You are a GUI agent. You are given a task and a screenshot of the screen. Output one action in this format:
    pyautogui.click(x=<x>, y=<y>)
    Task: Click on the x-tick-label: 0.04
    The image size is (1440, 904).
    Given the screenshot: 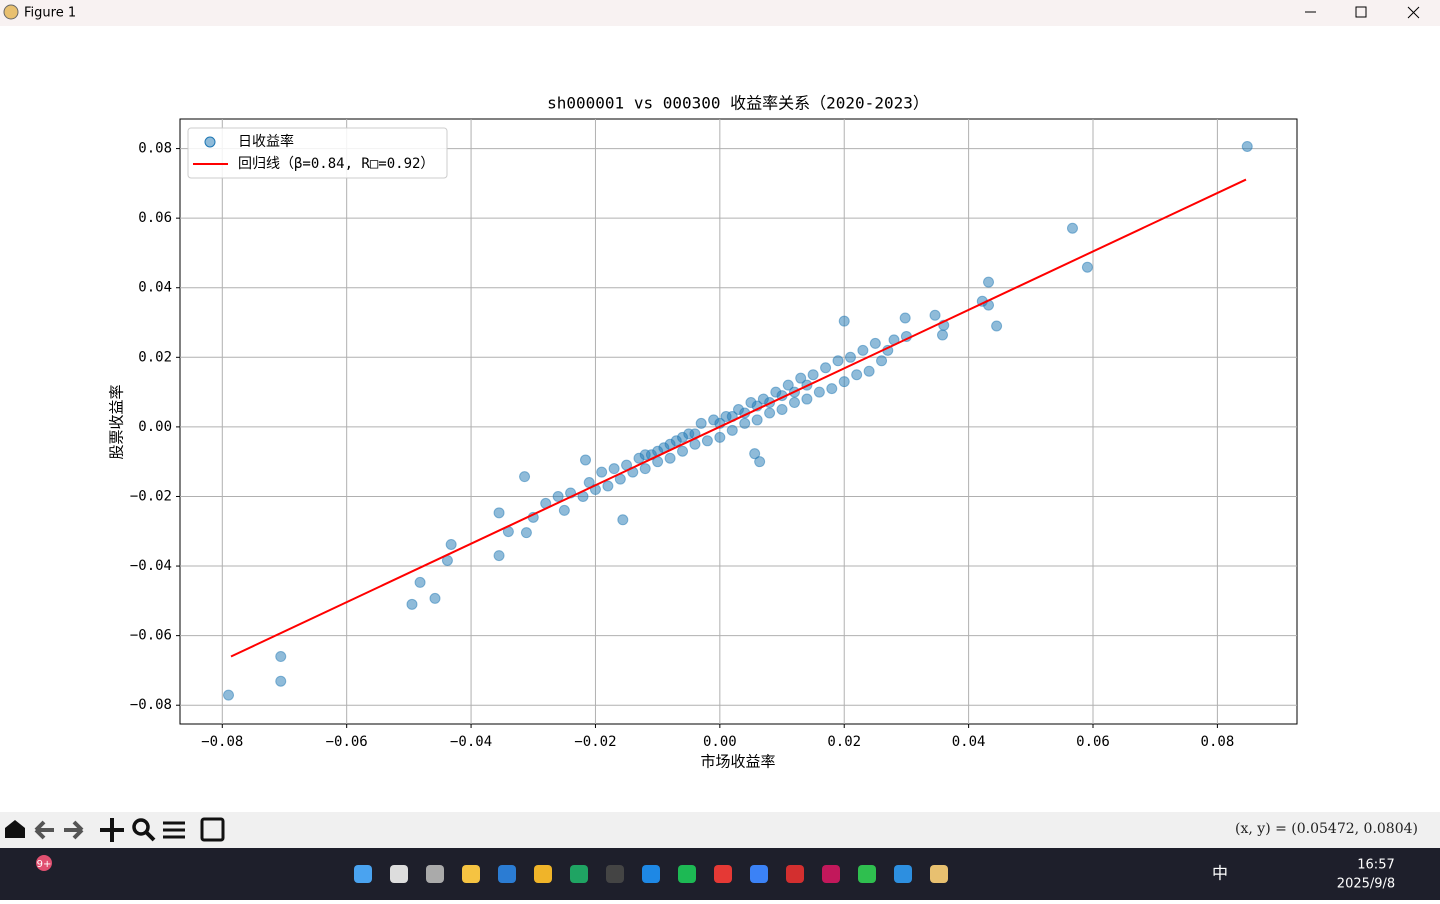 What is the action you would take?
    pyautogui.click(x=969, y=742)
    